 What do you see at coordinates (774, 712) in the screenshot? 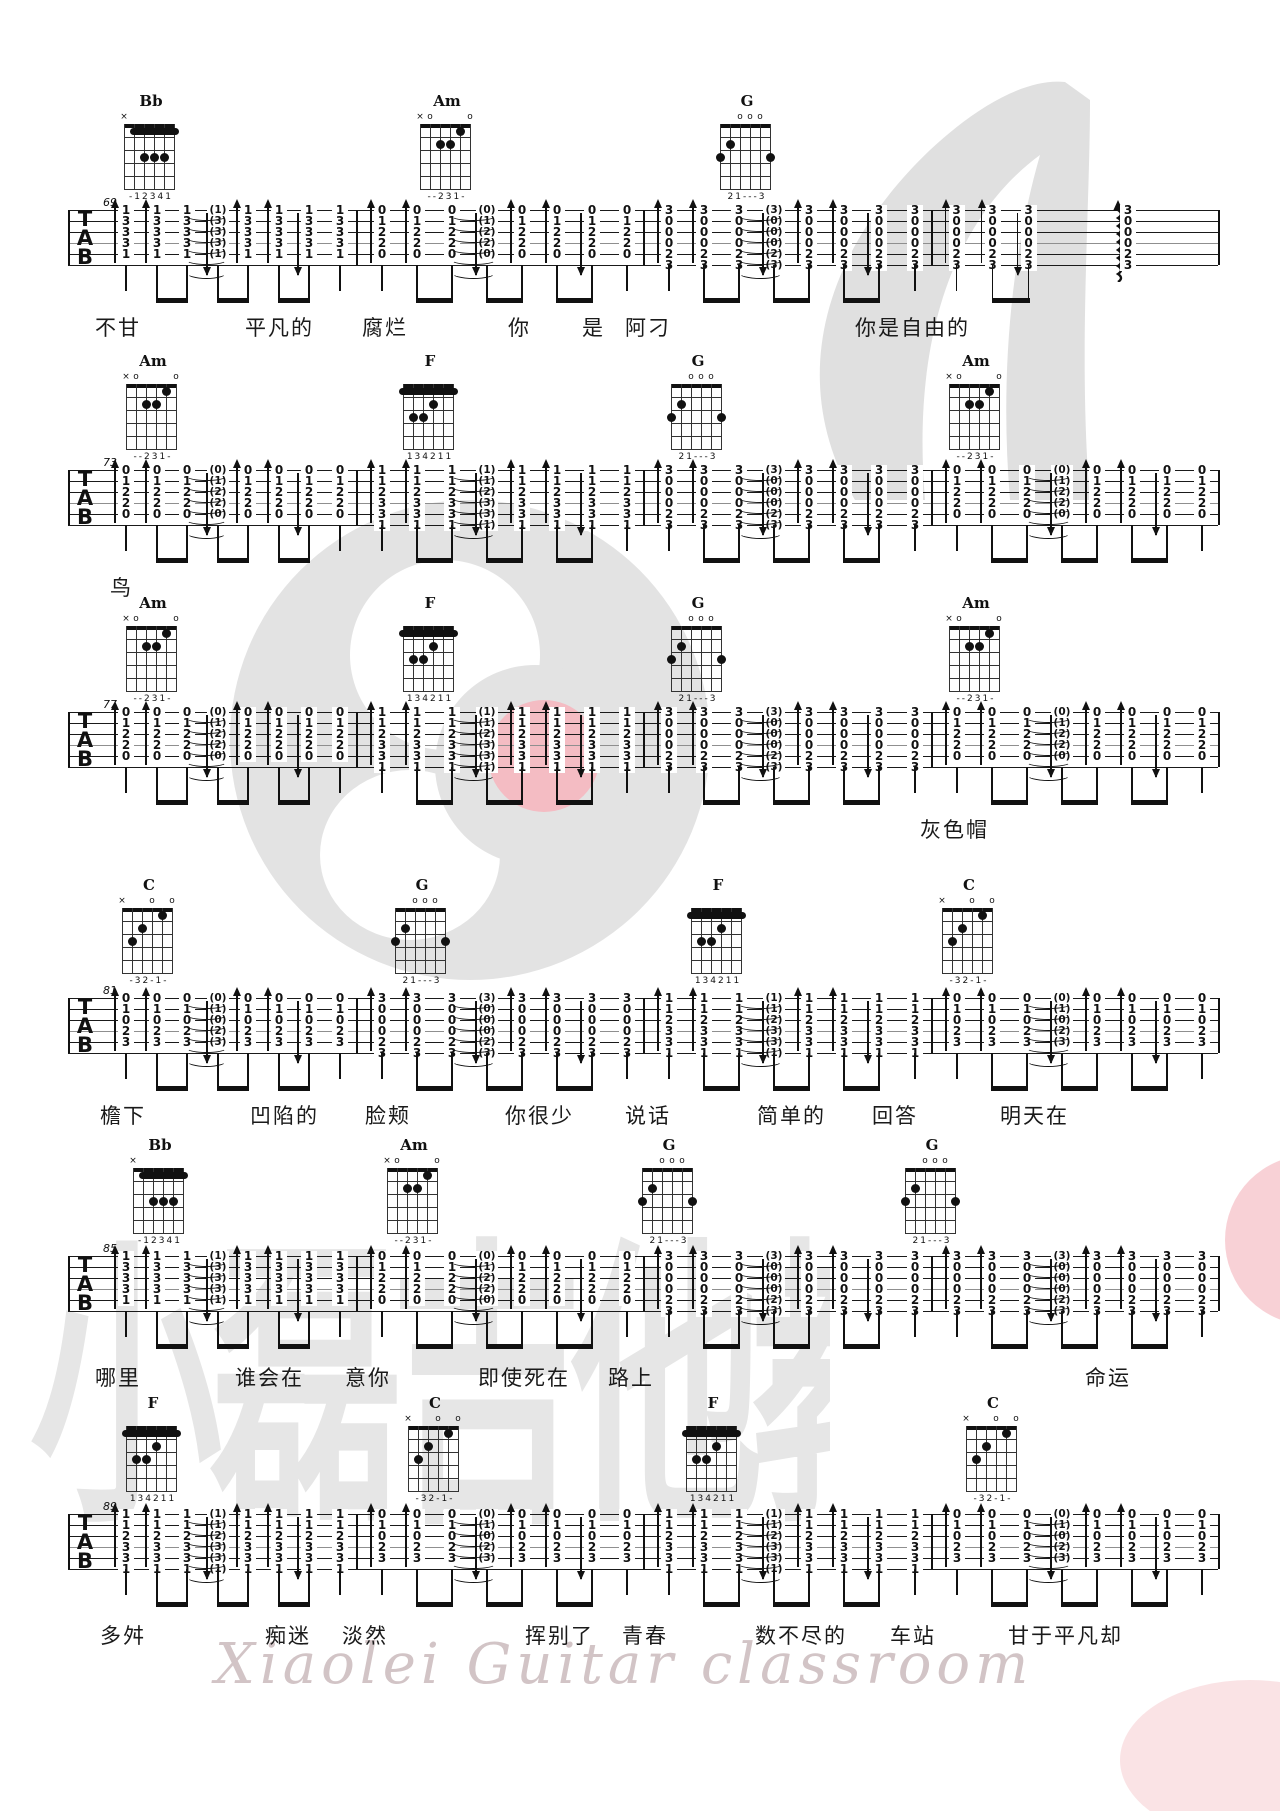
I see `tab-fret-number: (3)` at bounding box center [774, 712].